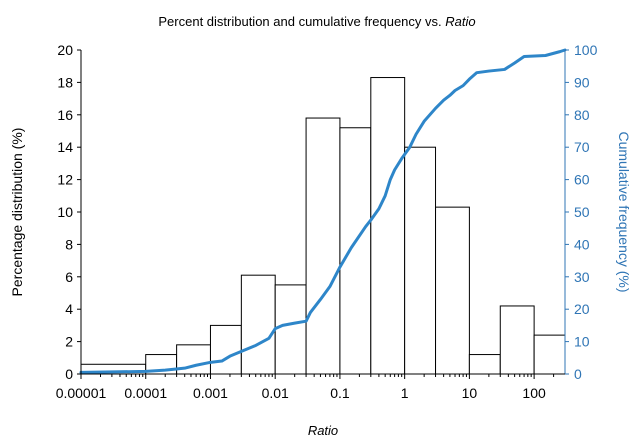  Describe the element at coordinates (65, 212) in the screenshot. I see `left-tick-label-5: 10` at that location.